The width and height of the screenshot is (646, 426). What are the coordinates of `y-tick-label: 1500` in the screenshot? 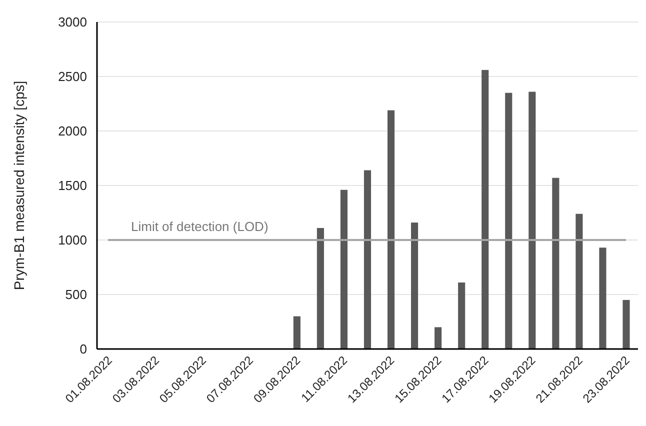 It's located at (72, 186).